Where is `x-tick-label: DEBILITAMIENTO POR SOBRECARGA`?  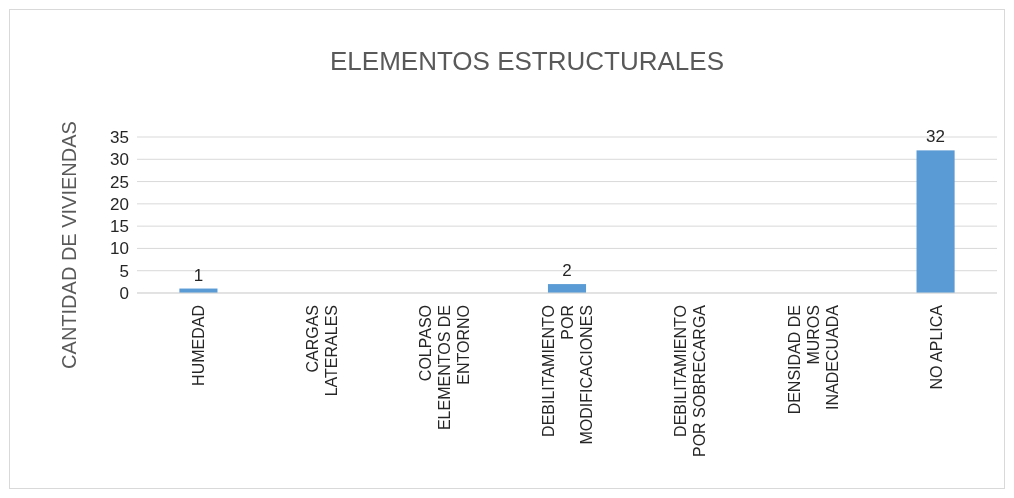
x-tick-label: DEBILITAMIENTO POR SOBRECARGA is located at coordinates (690, 381).